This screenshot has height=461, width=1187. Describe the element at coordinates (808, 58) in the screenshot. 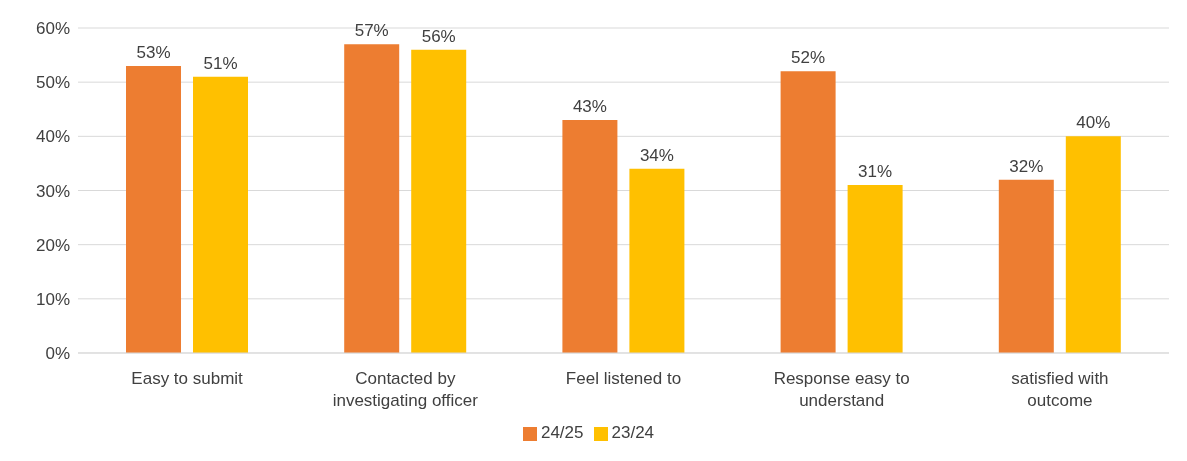

I see `data-label: 52%` at that location.